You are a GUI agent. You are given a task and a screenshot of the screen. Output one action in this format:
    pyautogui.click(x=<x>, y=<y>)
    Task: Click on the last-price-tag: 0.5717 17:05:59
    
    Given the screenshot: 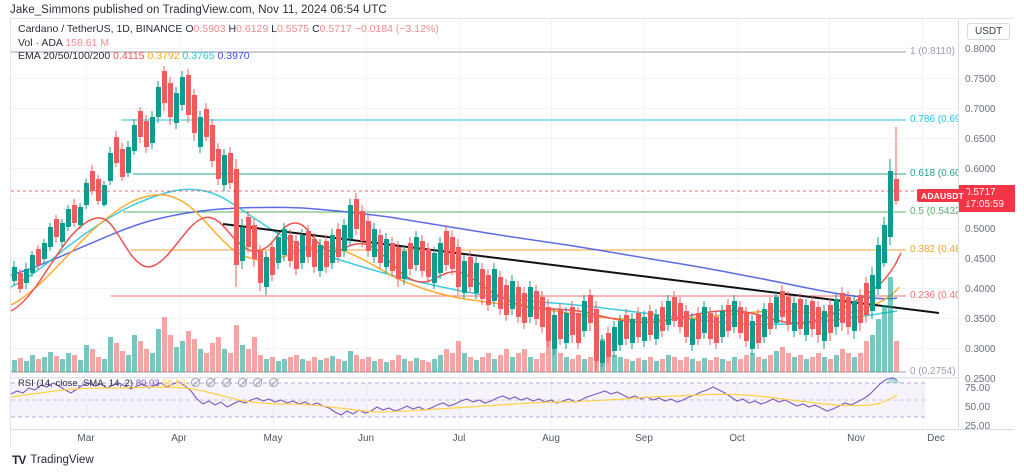 What is the action you would take?
    pyautogui.click(x=987, y=198)
    